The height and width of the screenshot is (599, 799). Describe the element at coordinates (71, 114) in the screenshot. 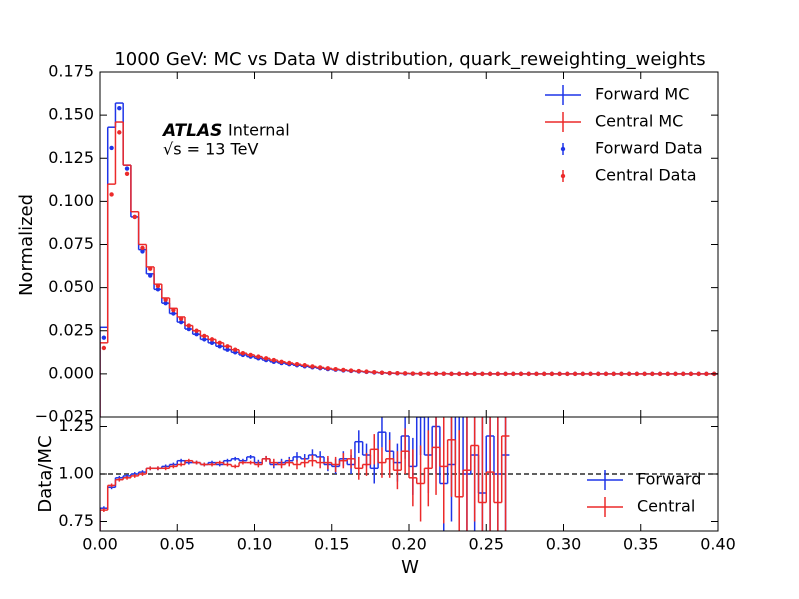

I see `y-tick-label: 0.150` at that location.